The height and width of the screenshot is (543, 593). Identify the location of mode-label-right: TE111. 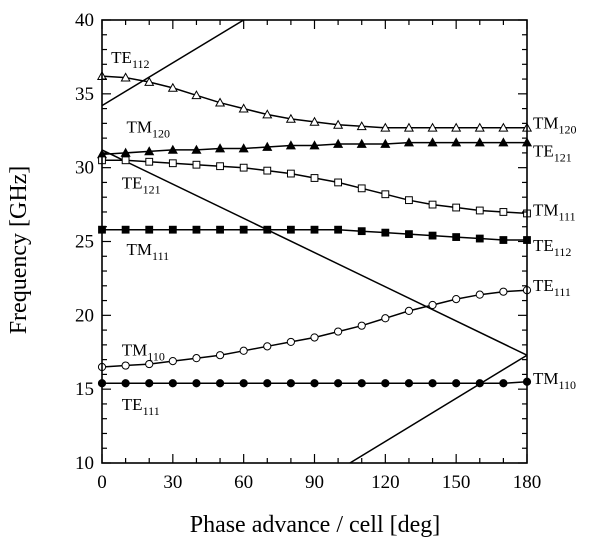
(552, 287).